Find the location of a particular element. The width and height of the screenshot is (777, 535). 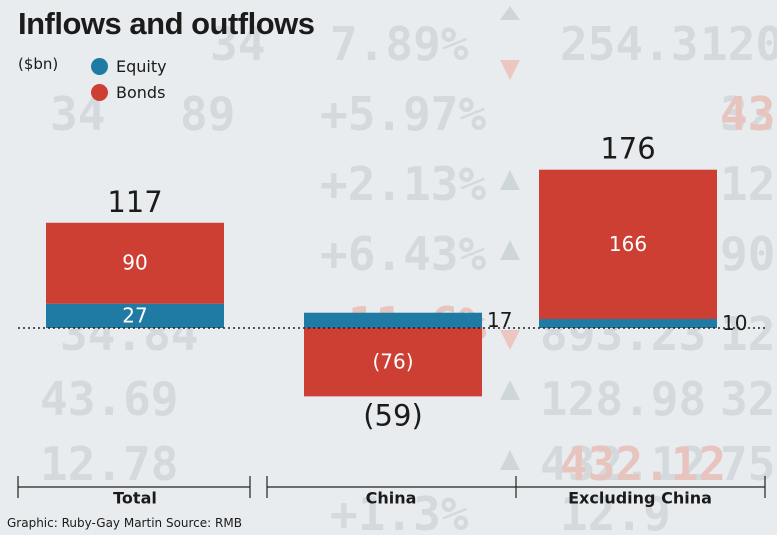

unit-label: ($bn) is located at coordinates (38, 64).